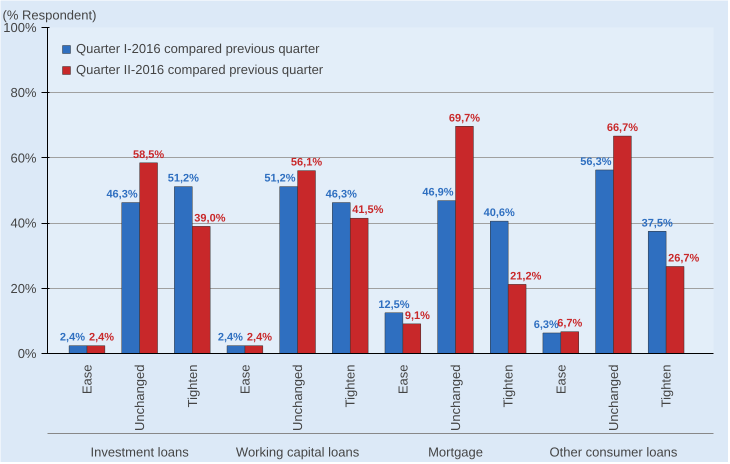 The height and width of the screenshot is (464, 730). I want to click on data-label: 9,1%, so click(417, 316).